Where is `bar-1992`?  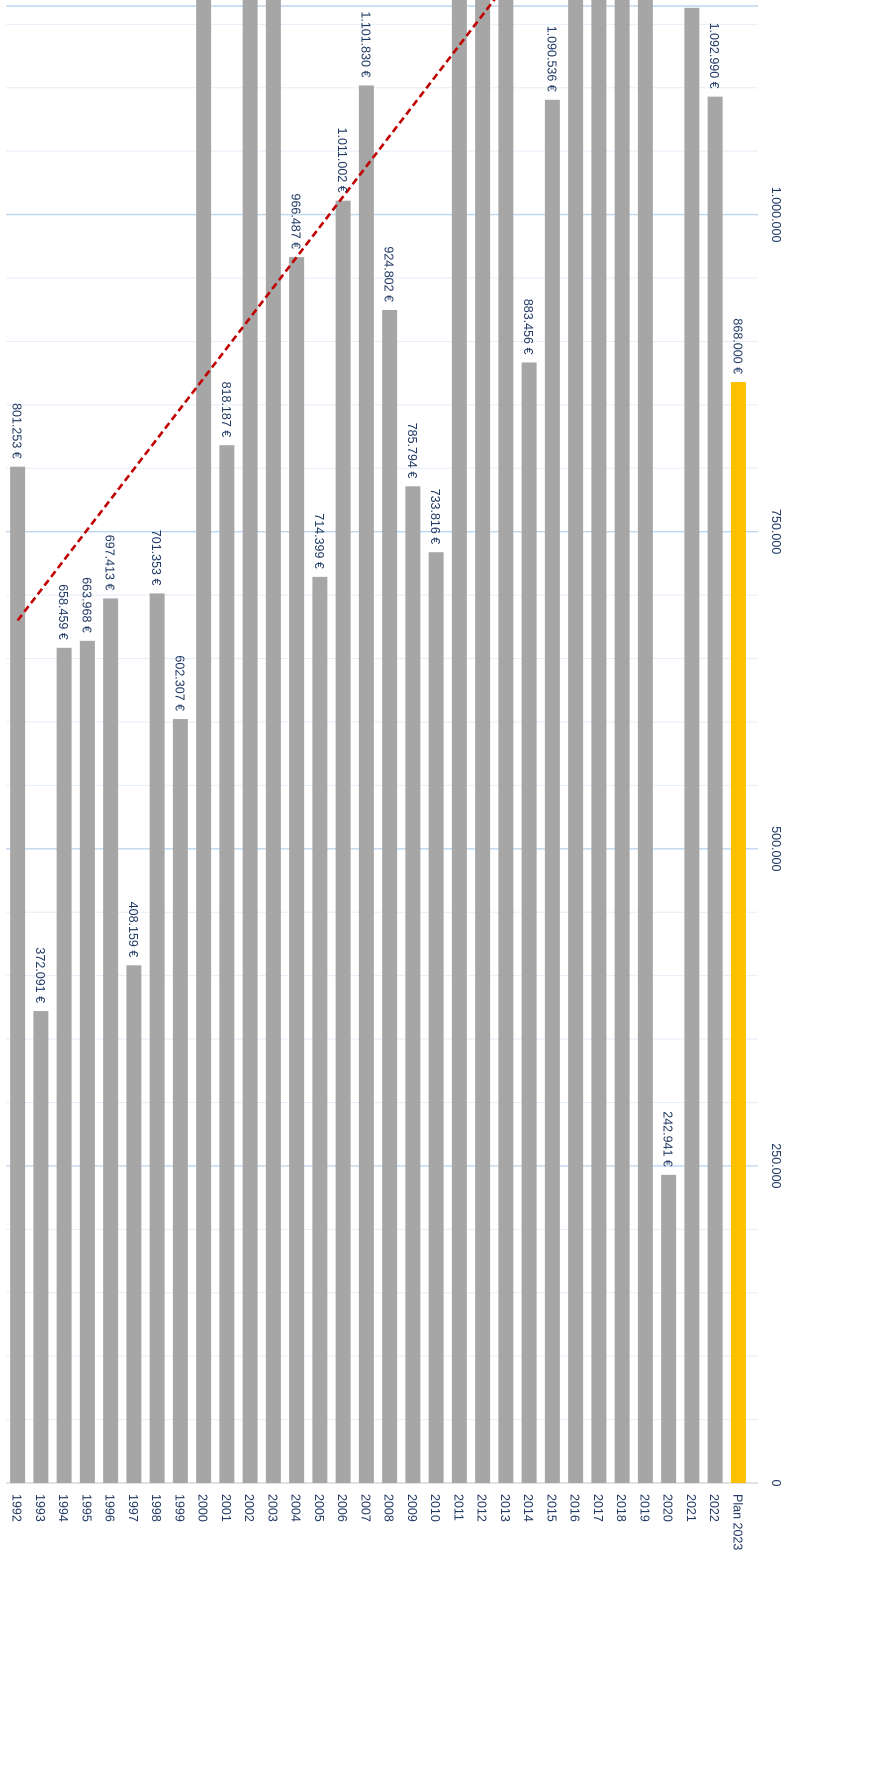
bar-1992 is located at coordinates (18, 975).